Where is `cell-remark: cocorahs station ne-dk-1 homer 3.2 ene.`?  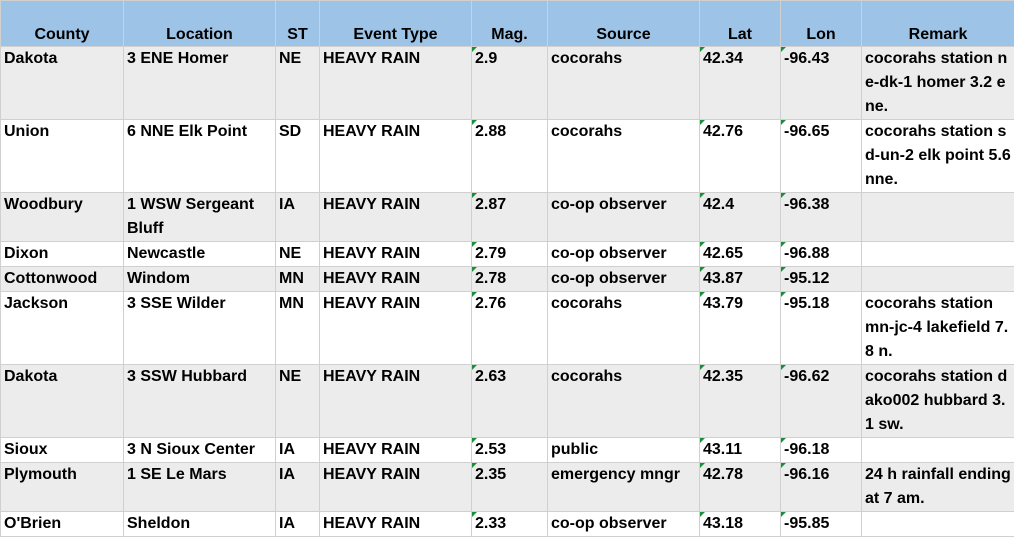
cell-remark: cocorahs station ne-dk-1 homer 3.2 ene. is located at coordinates (938, 83).